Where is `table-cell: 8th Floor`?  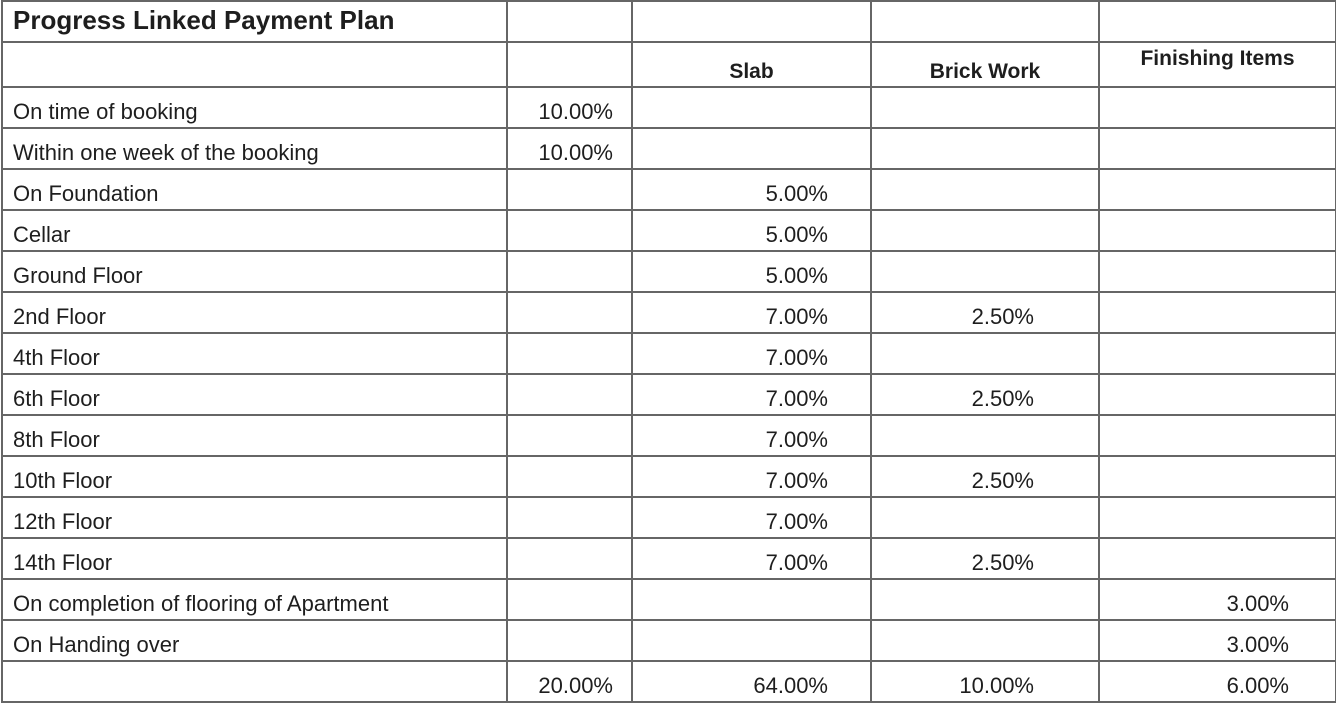 table-cell: 8th Floor is located at coordinates (254, 435).